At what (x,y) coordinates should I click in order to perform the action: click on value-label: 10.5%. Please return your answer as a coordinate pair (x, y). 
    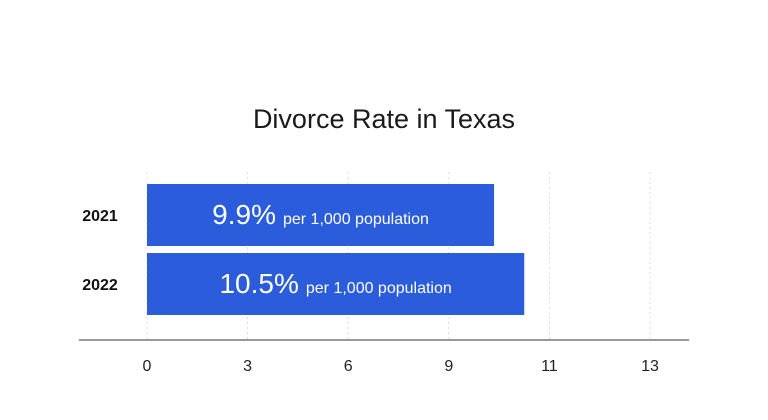
    Looking at the image, I should click on (258, 283).